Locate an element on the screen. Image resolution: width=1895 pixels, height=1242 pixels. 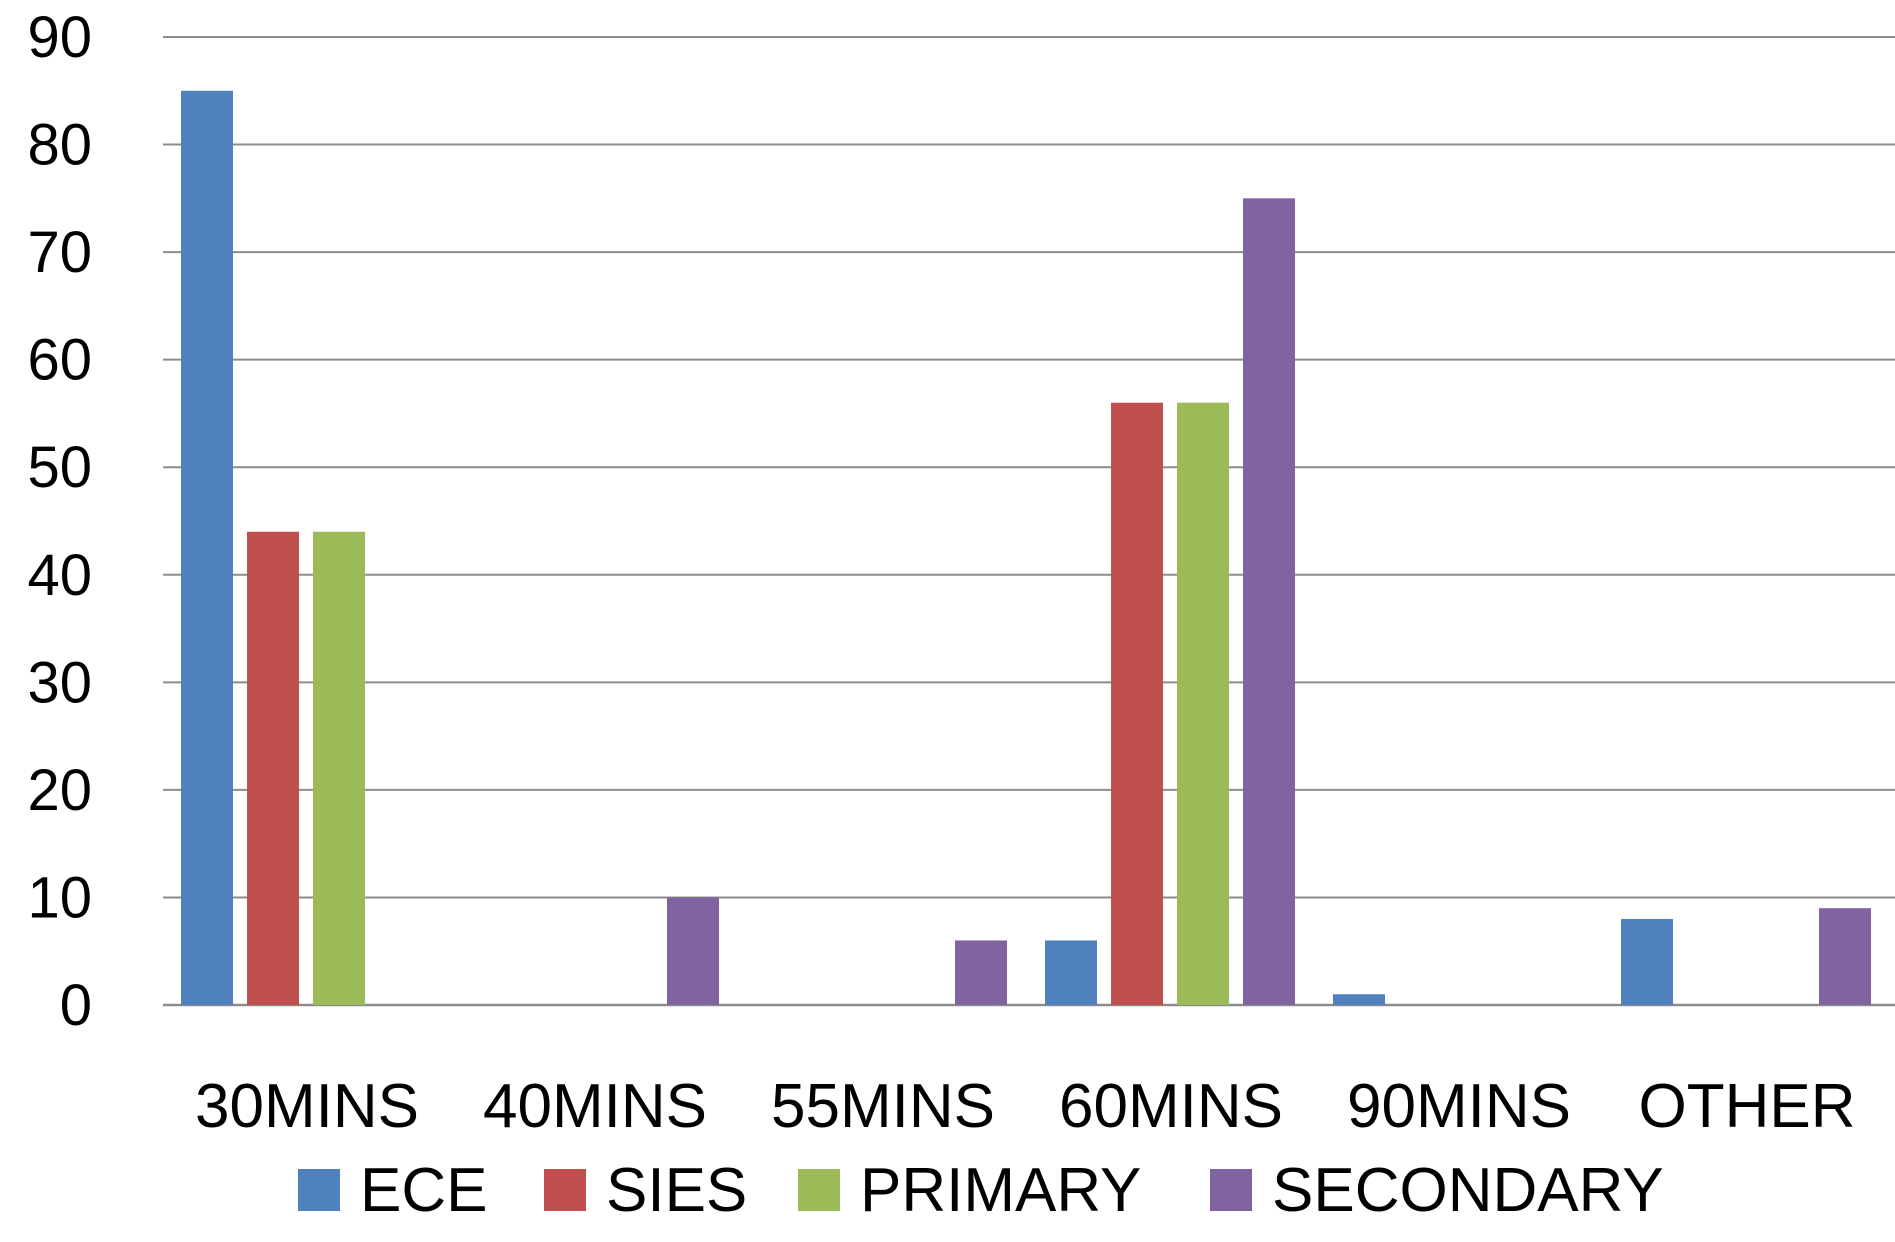
legend-swatch-secondary is located at coordinates (1231, 1190).